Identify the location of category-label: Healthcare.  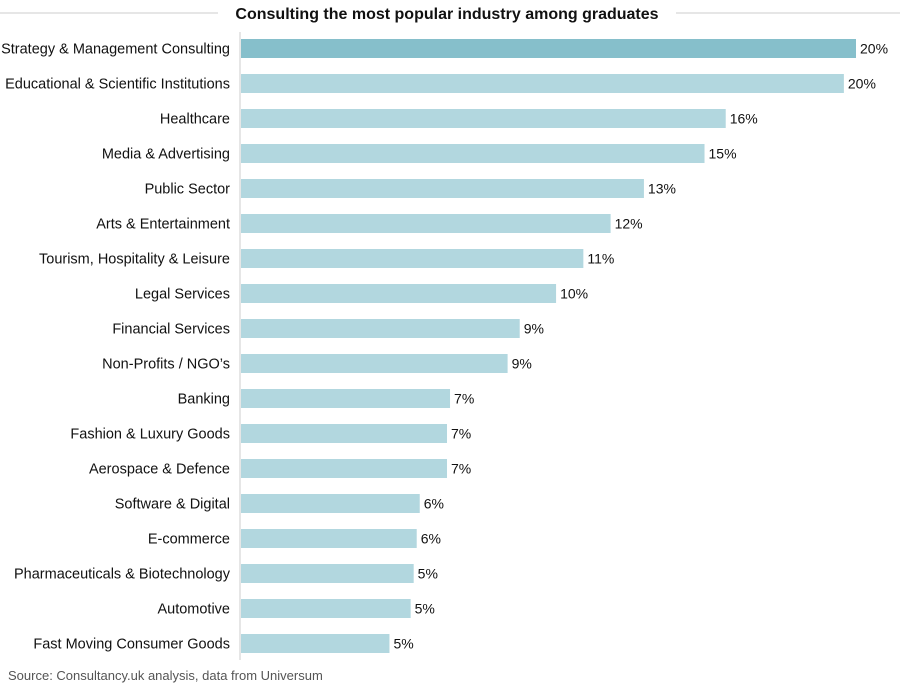
(195, 120).